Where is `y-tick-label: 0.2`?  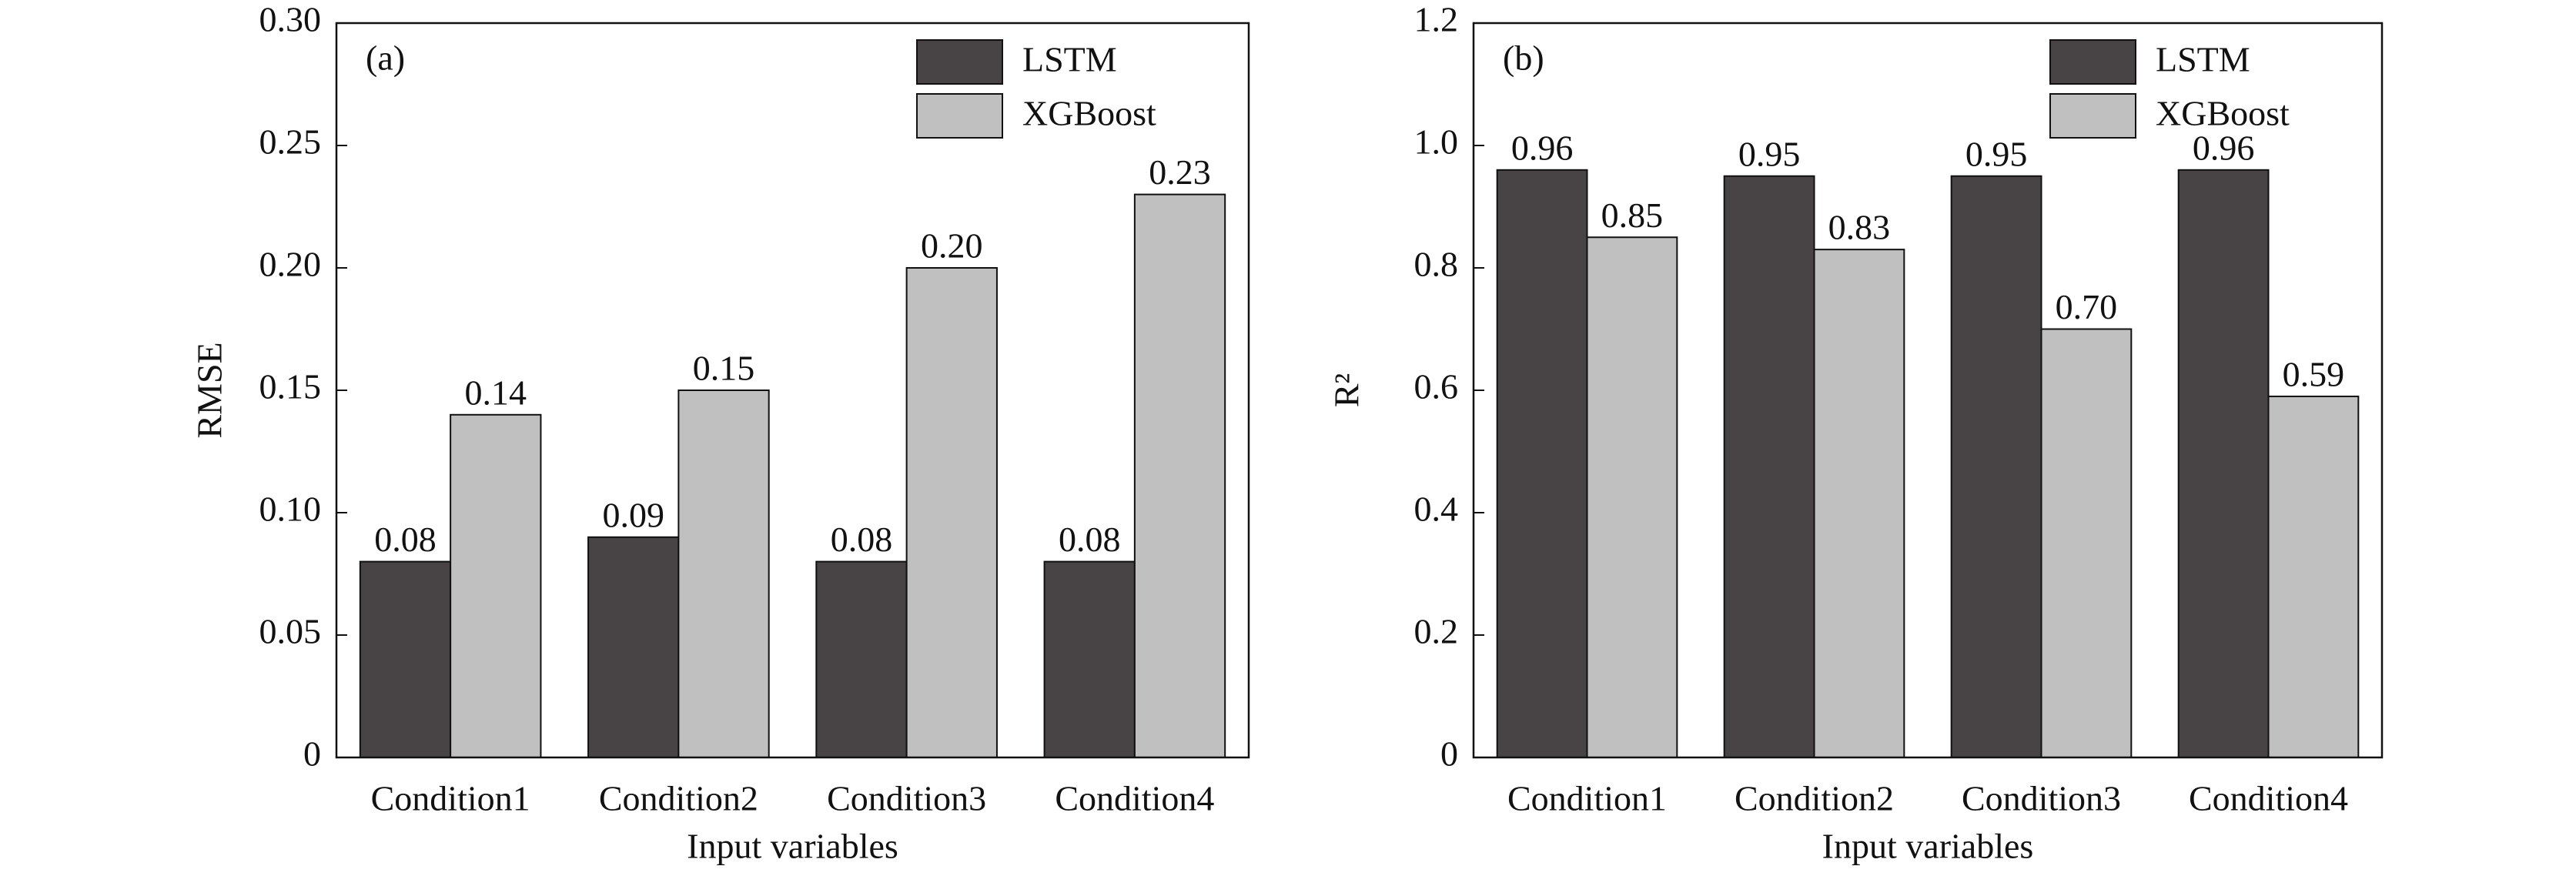 y-tick-label: 0.2 is located at coordinates (1437, 631).